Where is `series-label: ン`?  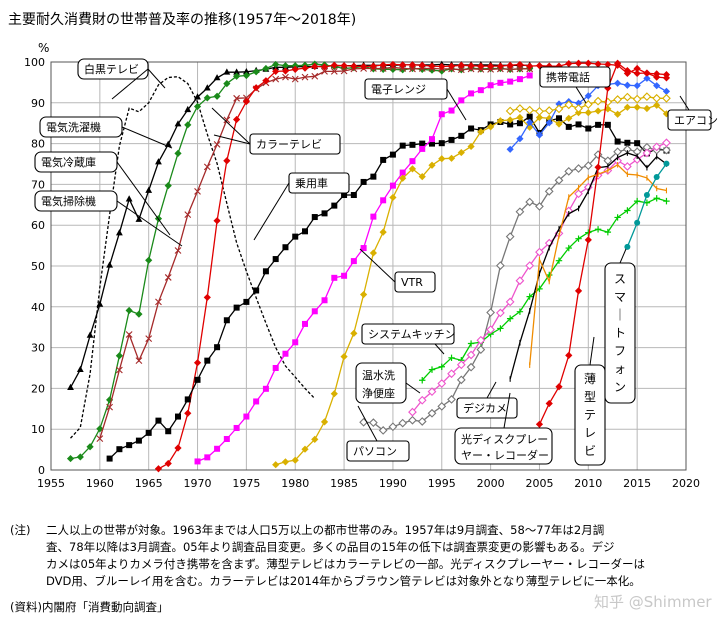
series-label: ン is located at coordinates (620, 387).